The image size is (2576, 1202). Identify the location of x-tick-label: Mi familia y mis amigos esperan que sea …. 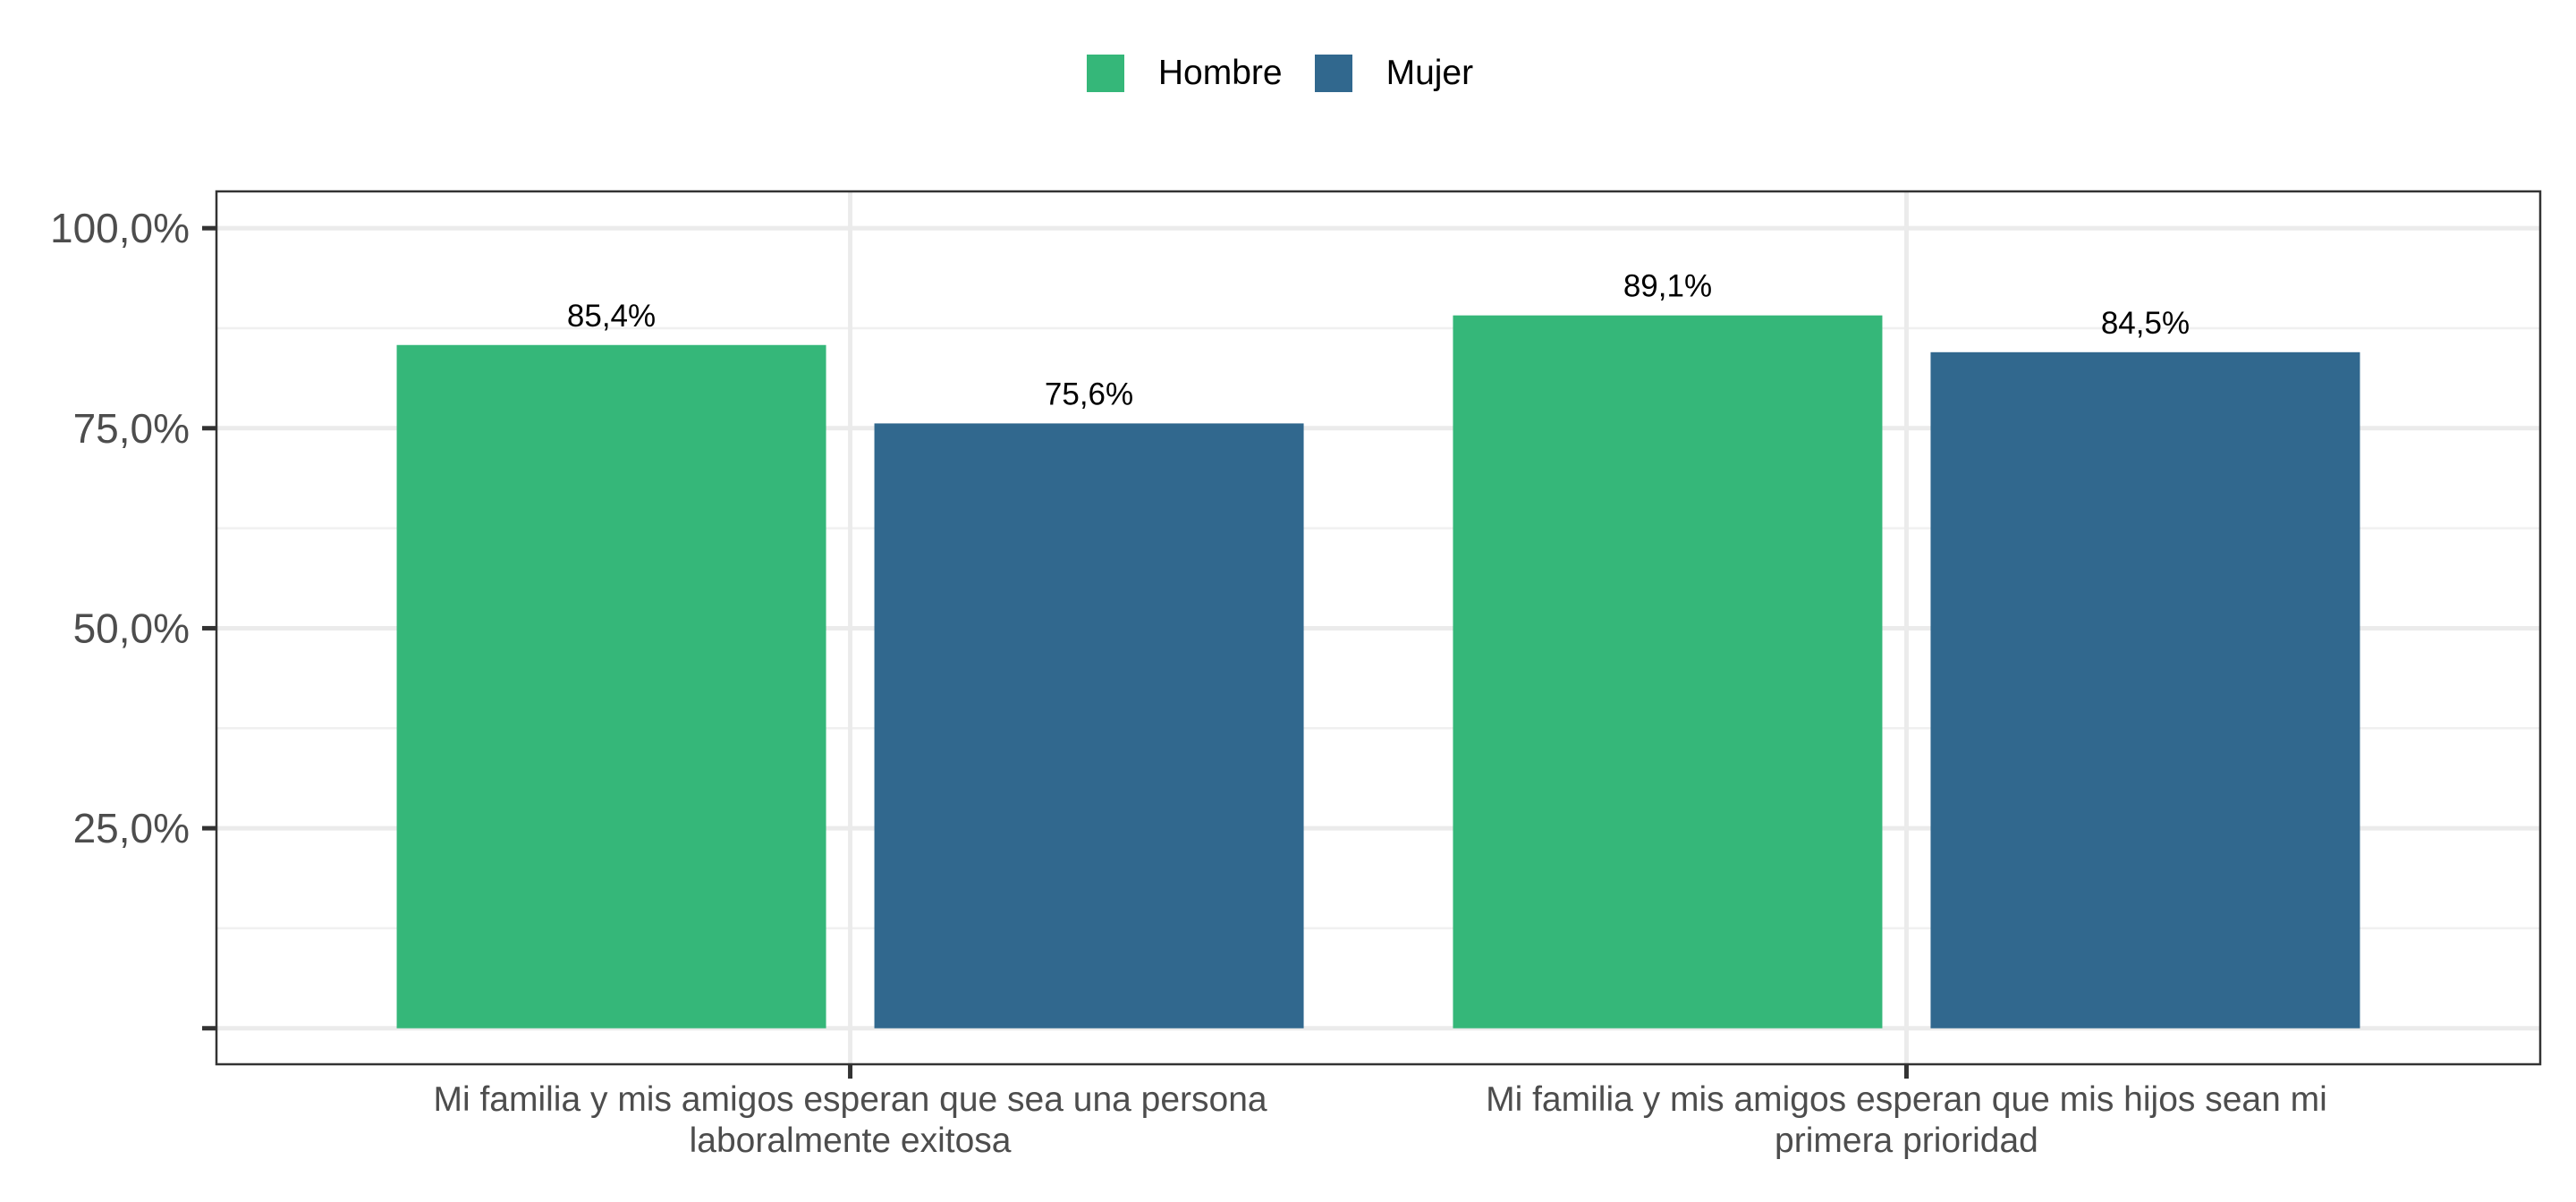
(850, 1099).